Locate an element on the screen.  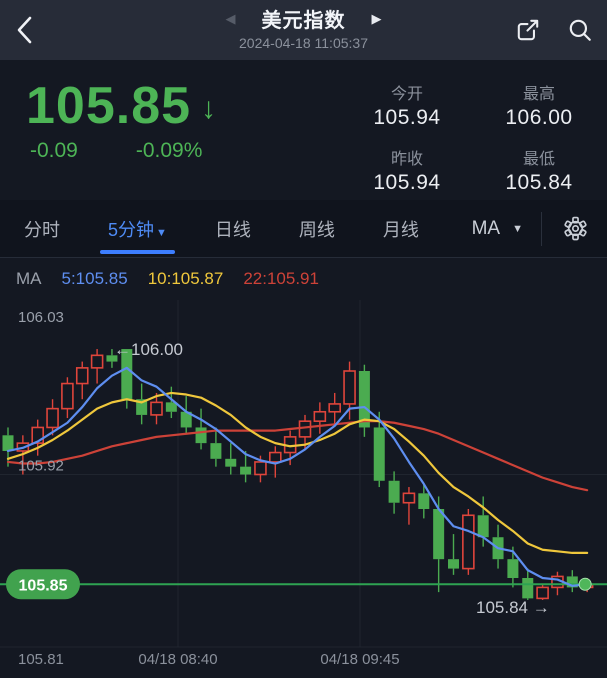
ma10-value: 10:105.87 is located at coordinates (185, 278).